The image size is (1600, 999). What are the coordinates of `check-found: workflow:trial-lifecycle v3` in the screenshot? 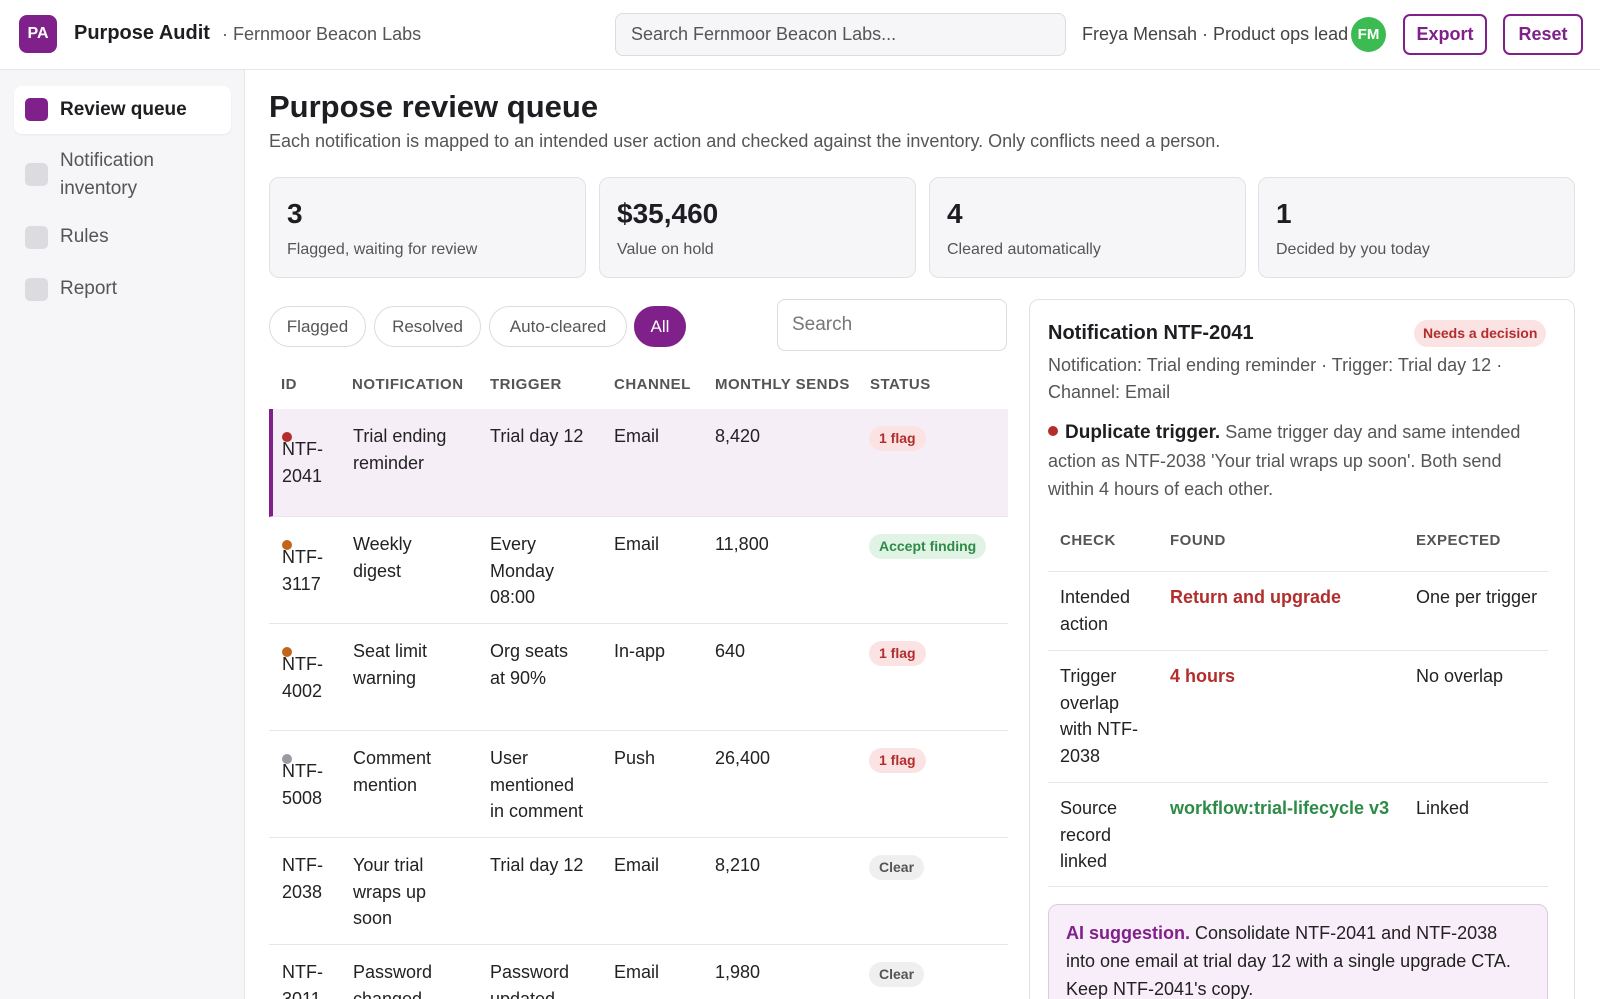 It's located at (1280, 808).